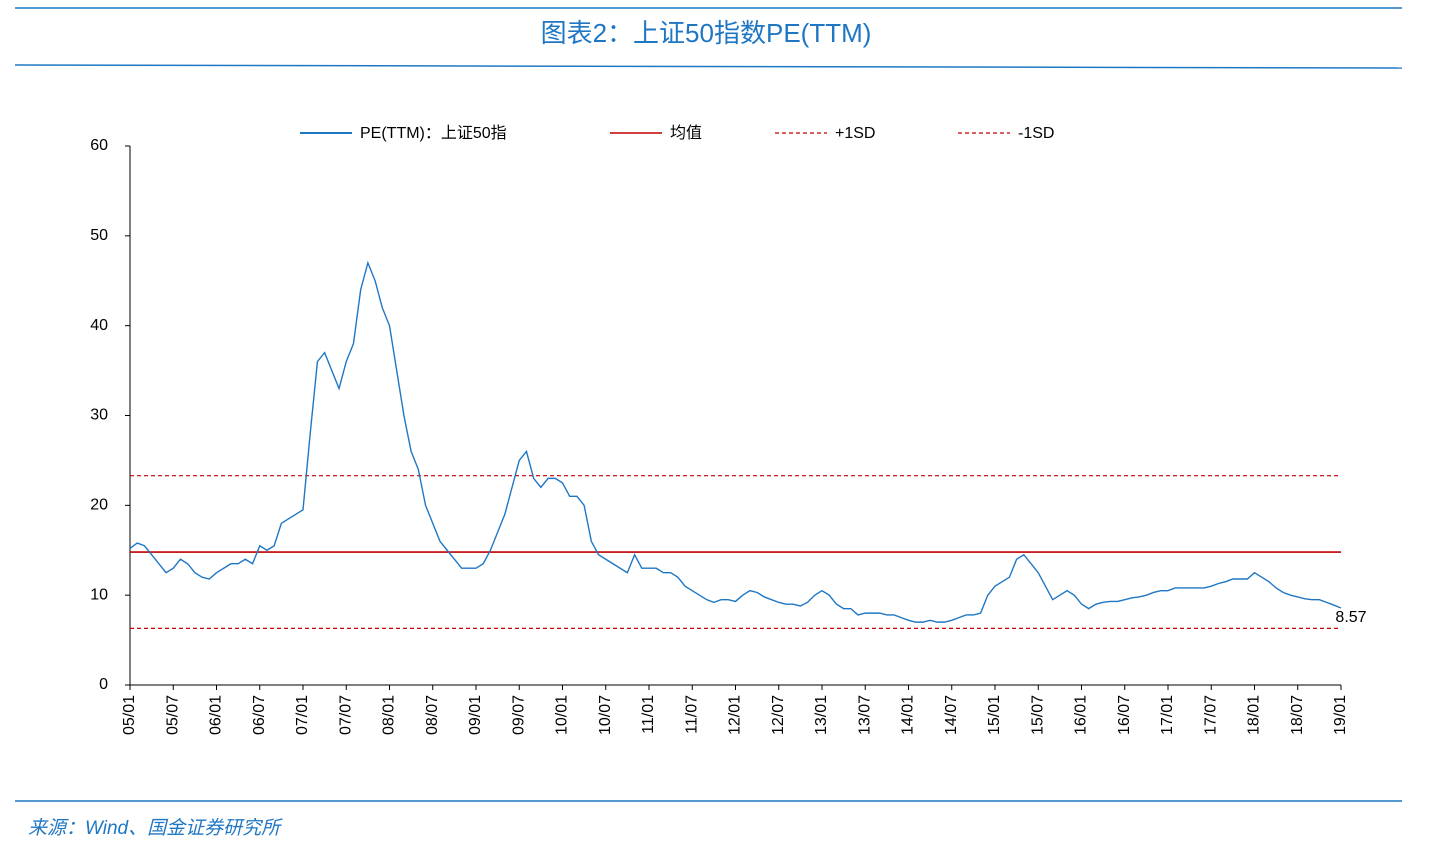  I want to click on x-tick-label: 11/01, so click(648, 714).